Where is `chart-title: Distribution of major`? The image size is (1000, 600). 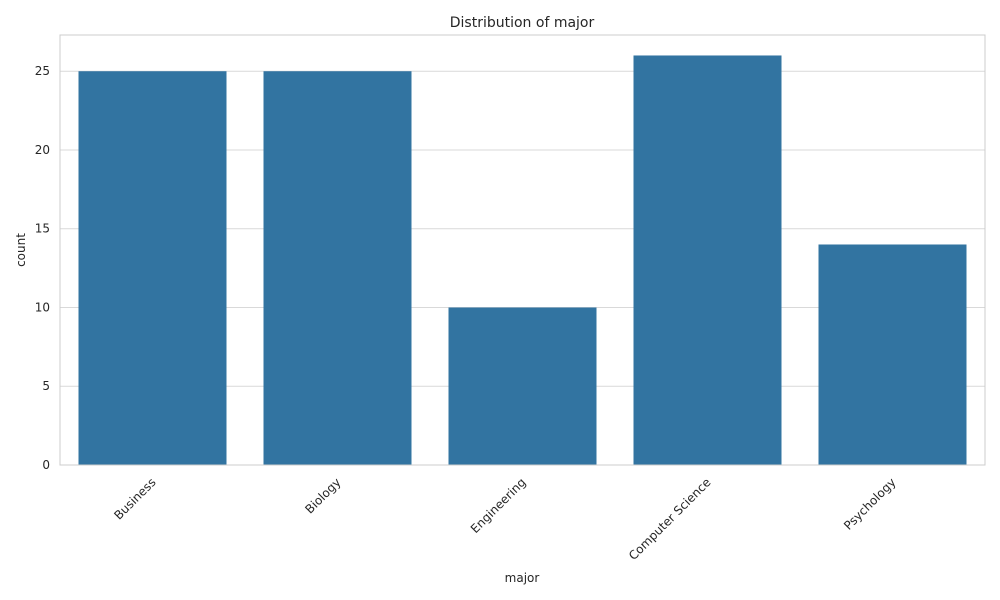 chart-title: Distribution of major is located at coordinates (522, 23).